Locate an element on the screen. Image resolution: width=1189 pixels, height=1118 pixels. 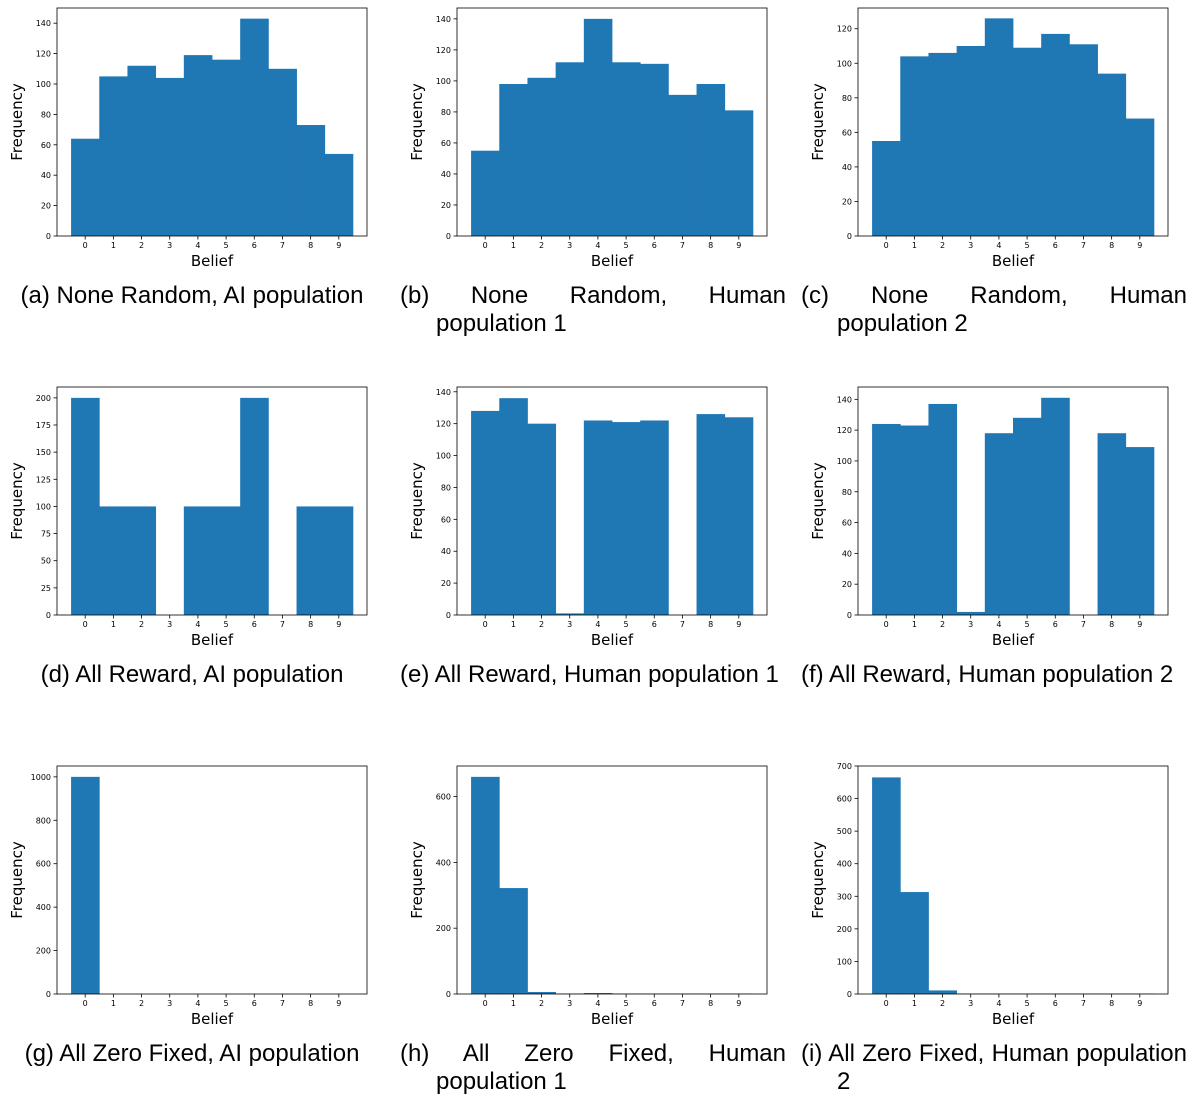
y-tick-label: 50 is located at coordinates (46, 561).